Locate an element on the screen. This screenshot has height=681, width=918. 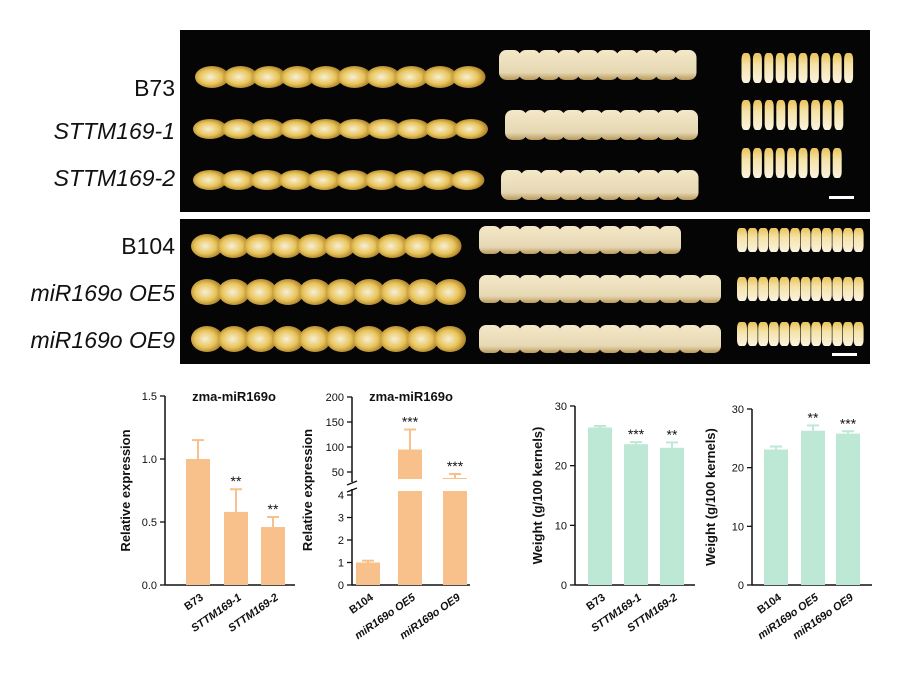
row-label-oe9: miR169o OE9 is located at coordinates (102, 340).